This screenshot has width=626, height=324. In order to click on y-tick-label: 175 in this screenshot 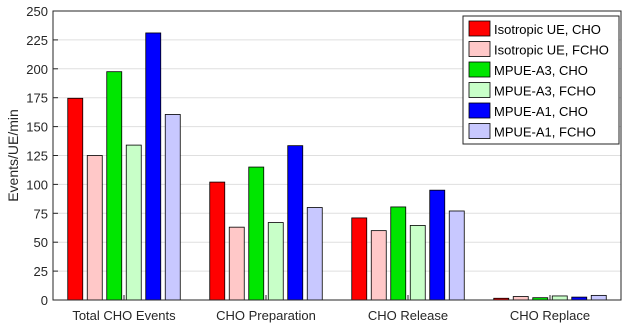, I will do `click(37, 98)`.